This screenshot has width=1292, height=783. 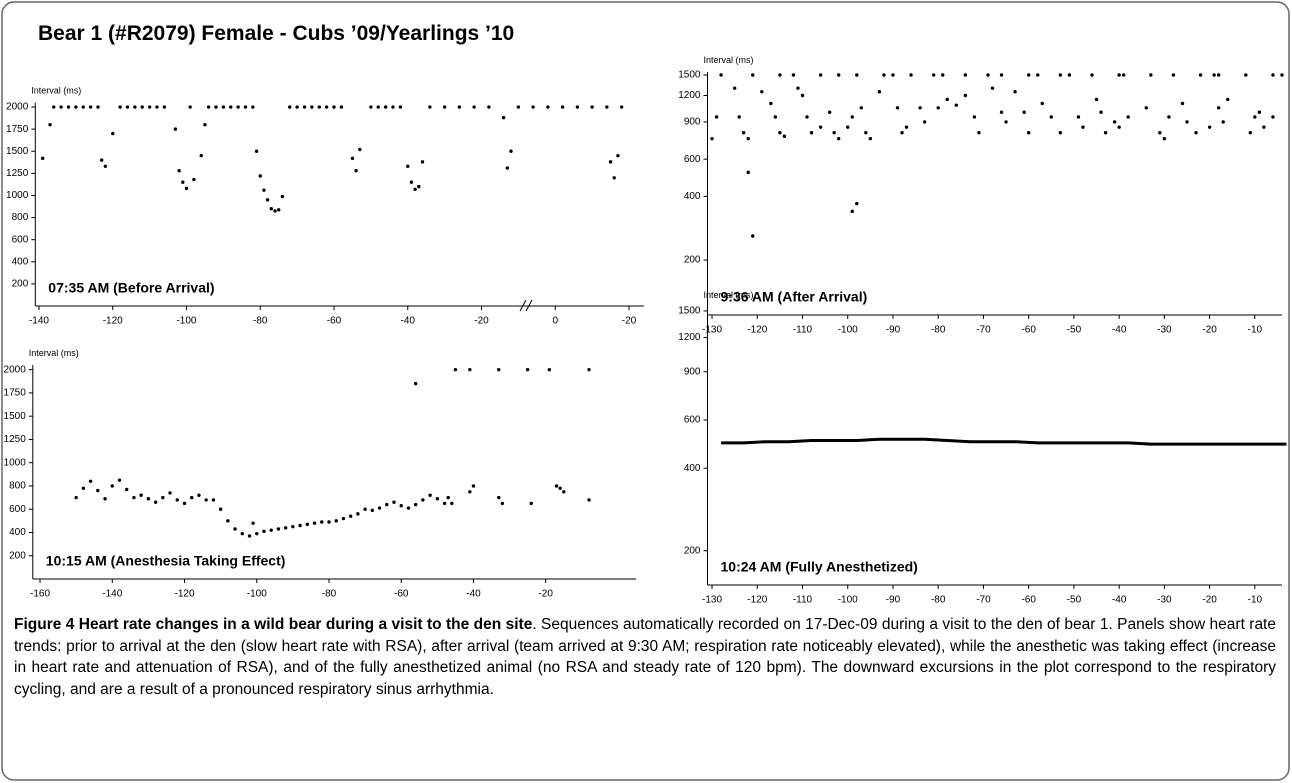 What do you see at coordinates (848, 600) in the screenshot?
I see `x-tick-label: -100` at bounding box center [848, 600].